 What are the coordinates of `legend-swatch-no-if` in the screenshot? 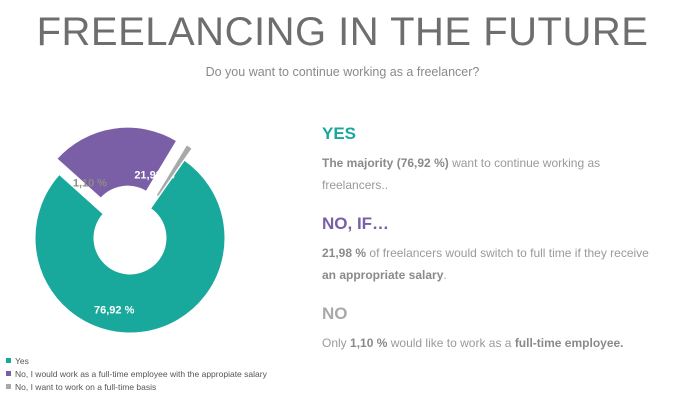 It's located at (8, 373).